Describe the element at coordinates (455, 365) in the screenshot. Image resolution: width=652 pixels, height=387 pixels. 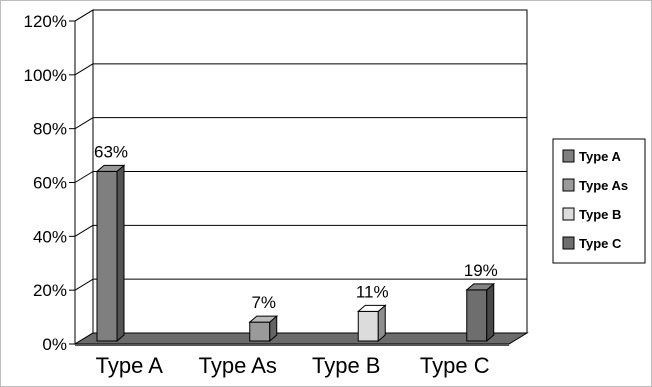
I see `x-category-label: Type C` at that location.